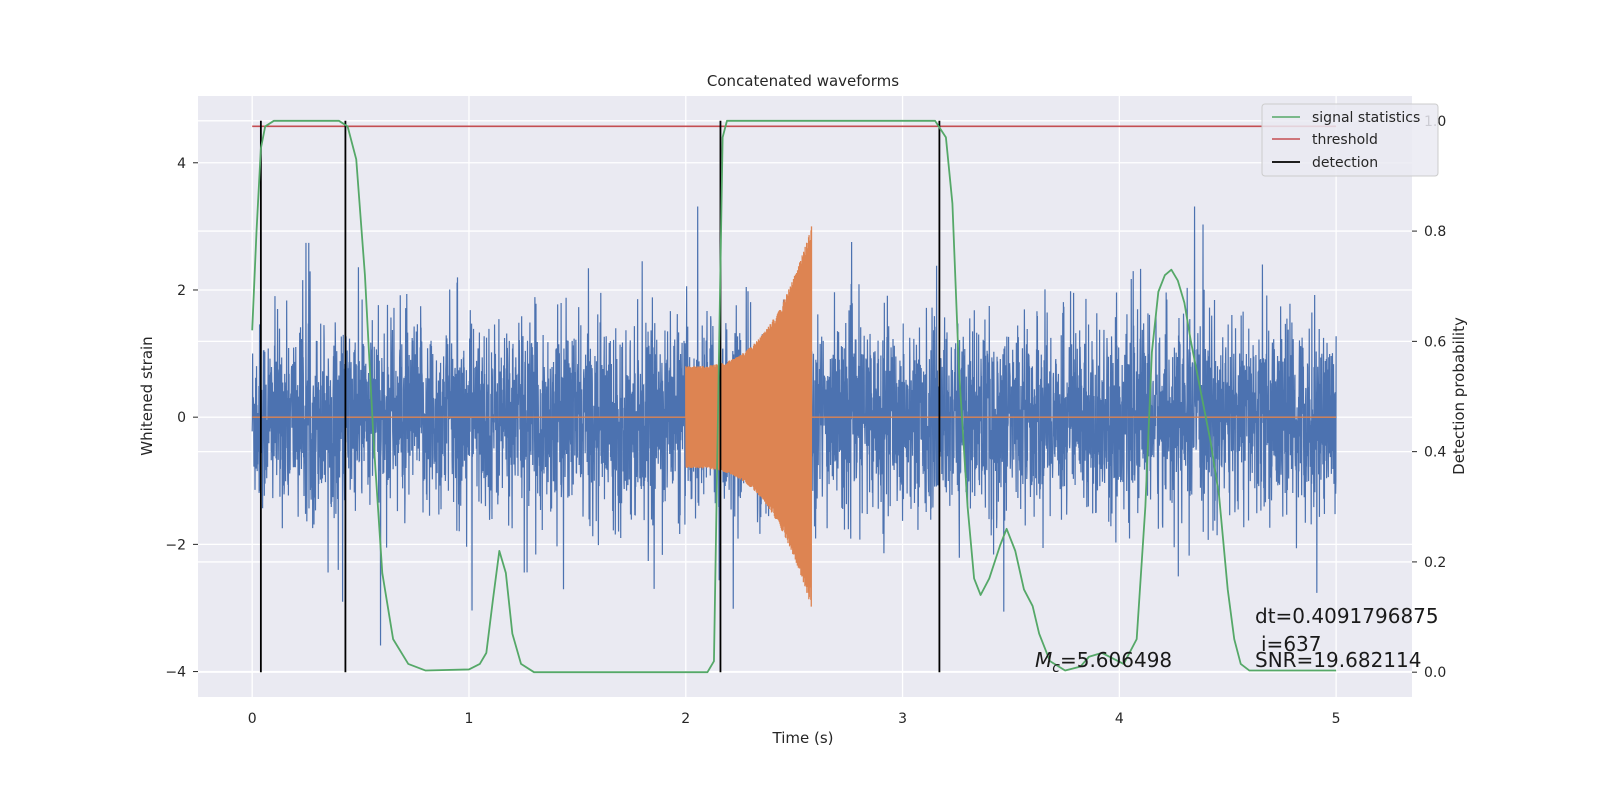 The height and width of the screenshot is (800, 1600). I want to click on x-tick-label: 4, so click(1119, 719).